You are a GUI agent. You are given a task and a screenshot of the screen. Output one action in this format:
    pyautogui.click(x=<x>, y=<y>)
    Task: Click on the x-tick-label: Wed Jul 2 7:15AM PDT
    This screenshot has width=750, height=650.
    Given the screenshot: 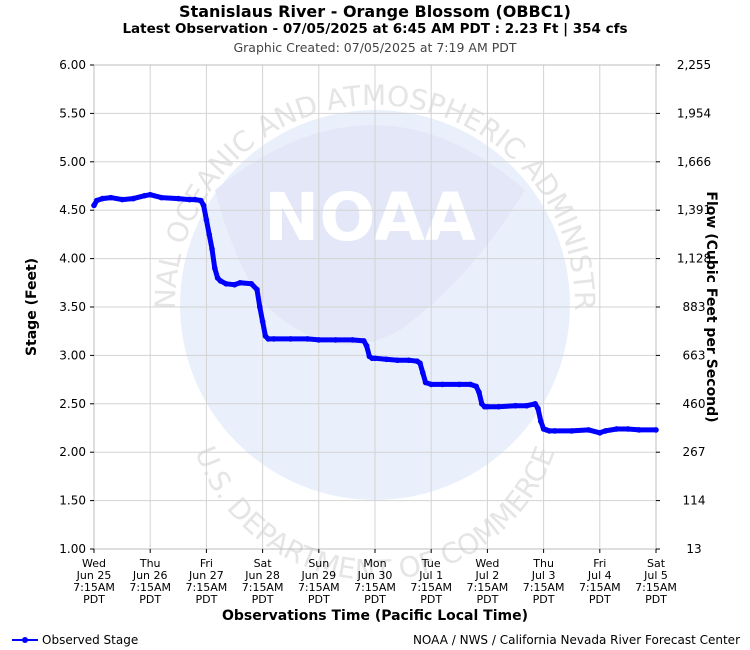 What is the action you would take?
    pyautogui.click(x=488, y=581)
    